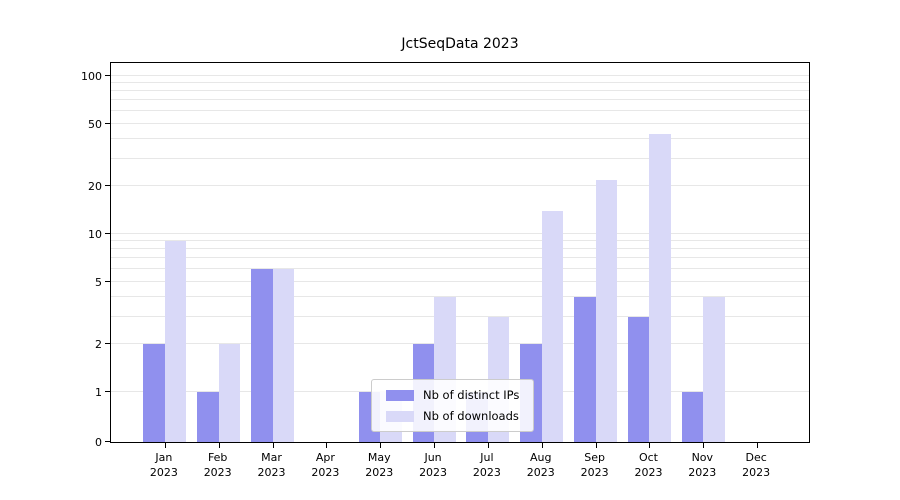 This screenshot has height=500, width=900. Describe the element at coordinates (325, 465) in the screenshot. I see `x-tick-label: Apr 2023` at that location.